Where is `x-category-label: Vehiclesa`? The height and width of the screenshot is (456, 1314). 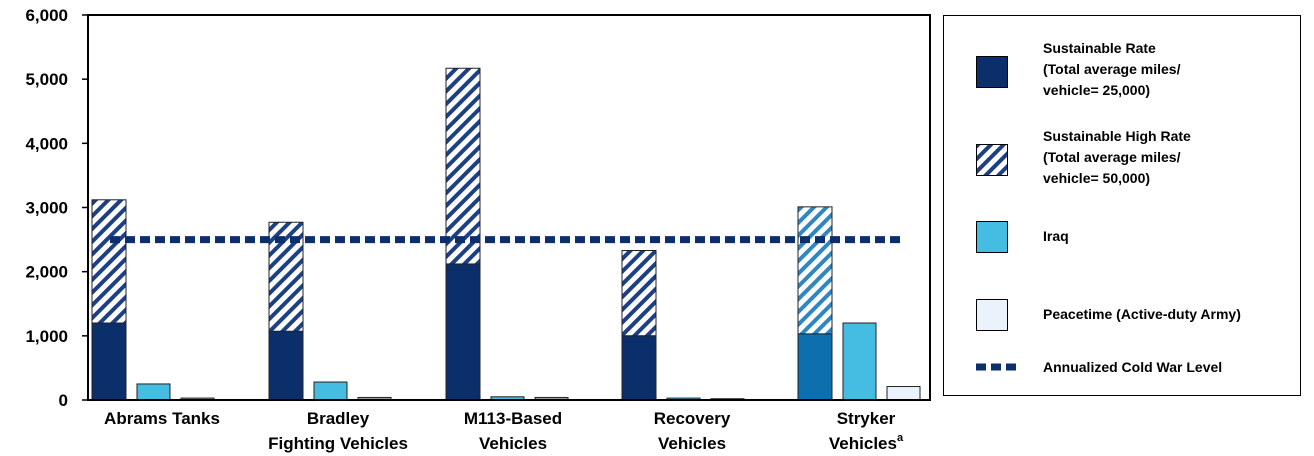
x-category-label: Vehiclesa is located at coordinates (866, 442).